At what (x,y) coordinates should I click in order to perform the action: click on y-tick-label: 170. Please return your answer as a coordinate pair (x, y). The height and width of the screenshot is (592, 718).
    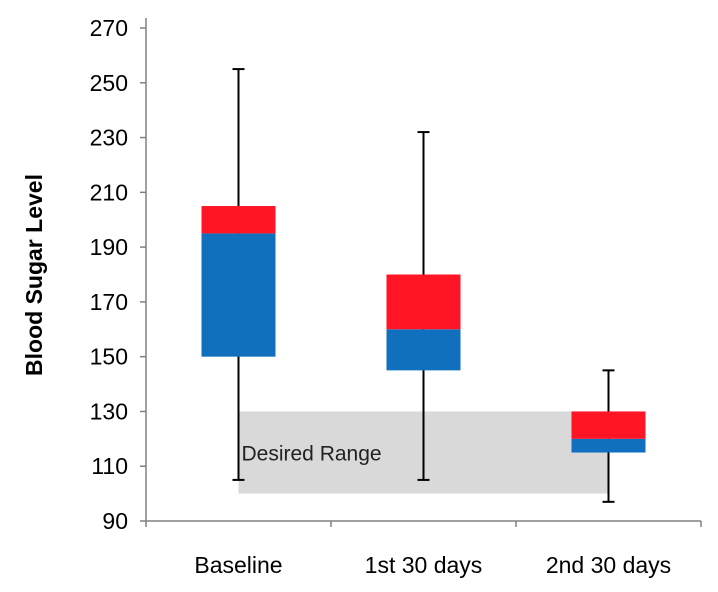
    Looking at the image, I should click on (109, 302).